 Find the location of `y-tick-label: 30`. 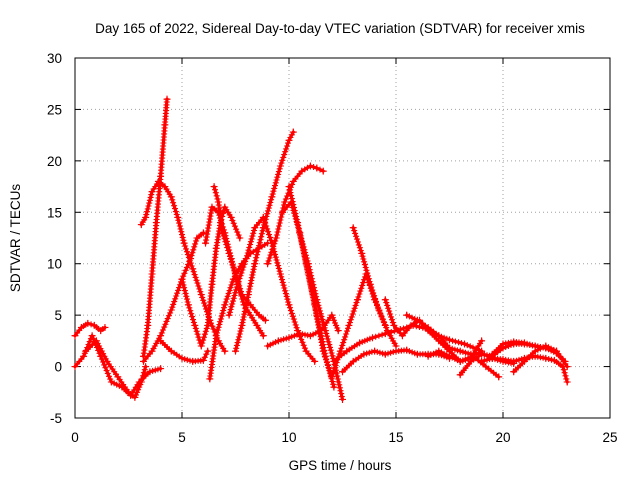

y-tick-label: 30 is located at coordinates (54, 58).